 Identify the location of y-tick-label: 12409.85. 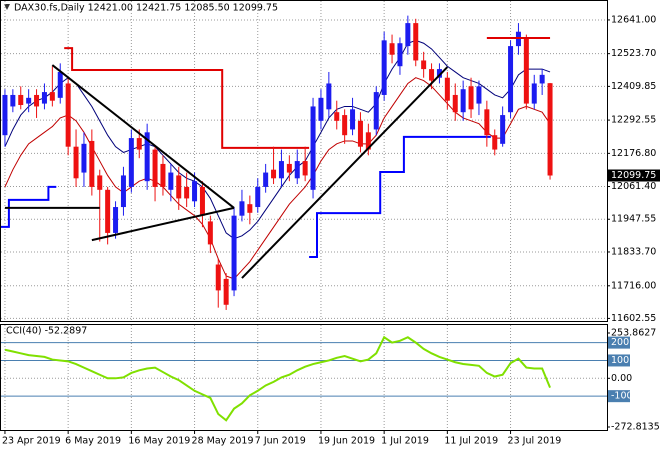
(633, 86).